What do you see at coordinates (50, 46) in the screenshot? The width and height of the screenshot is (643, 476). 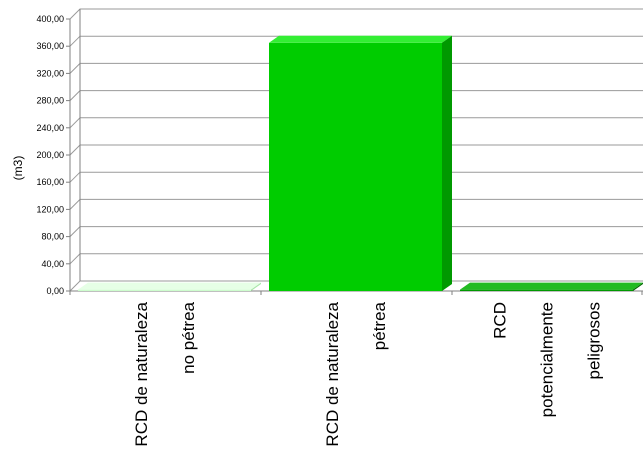 I see `y-tick-label: 360,00` at bounding box center [50, 46].